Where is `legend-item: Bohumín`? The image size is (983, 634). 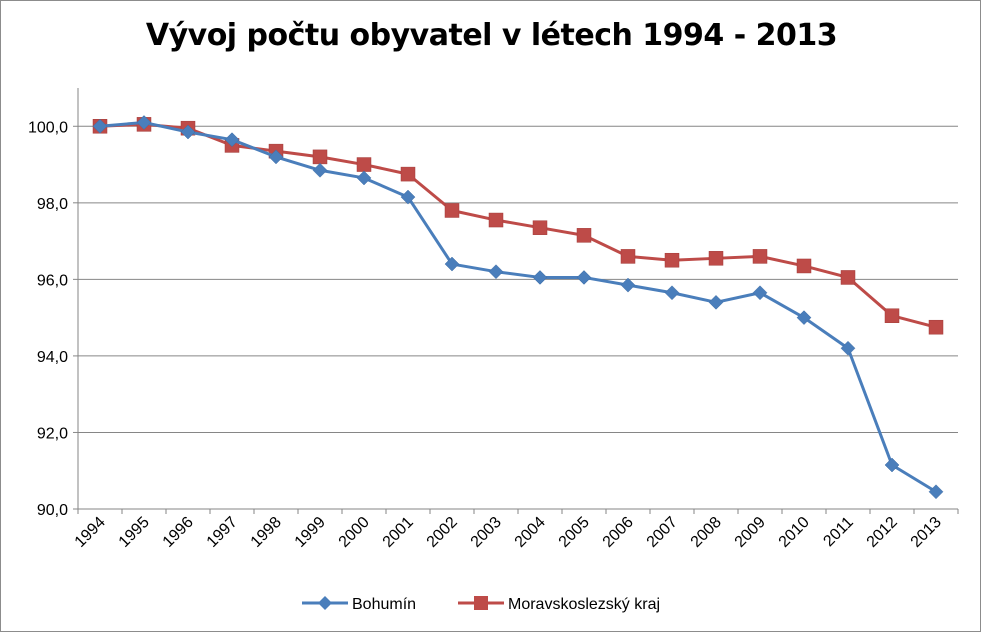 legend-item: Bohumín is located at coordinates (359, 604).